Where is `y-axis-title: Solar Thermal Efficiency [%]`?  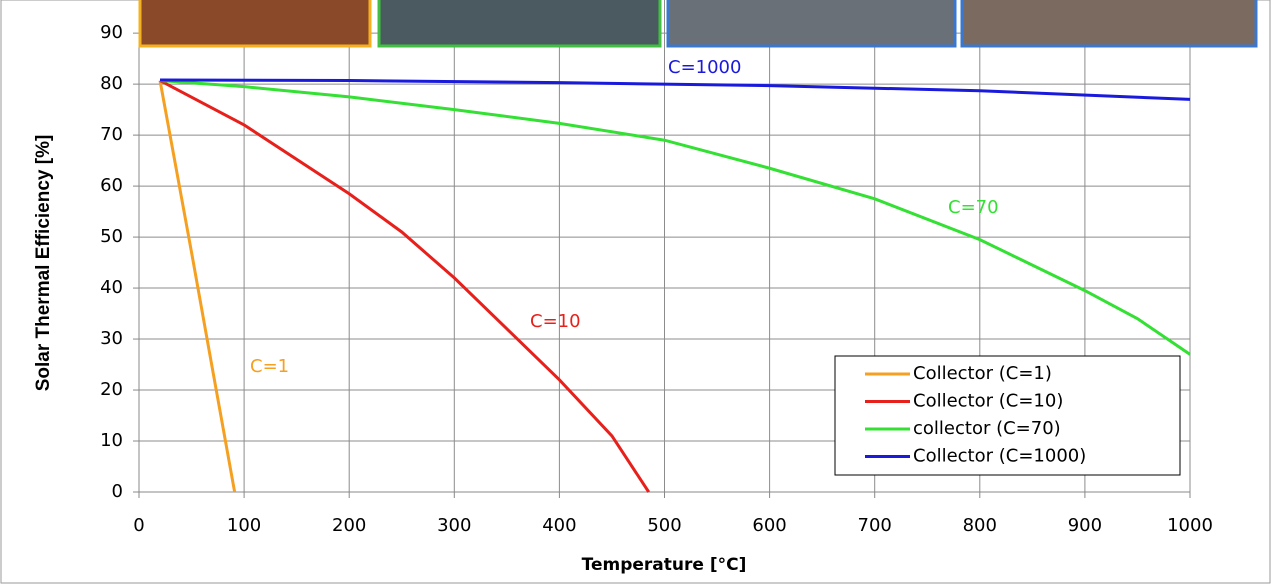 y-axis-title: Solar Thermal Efficiency [%] is located at coordinates (43, 263).